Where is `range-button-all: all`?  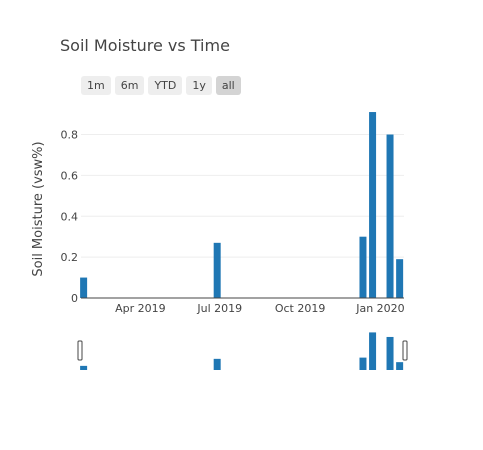
range-button-all: all is located at coordinates (228, 85).